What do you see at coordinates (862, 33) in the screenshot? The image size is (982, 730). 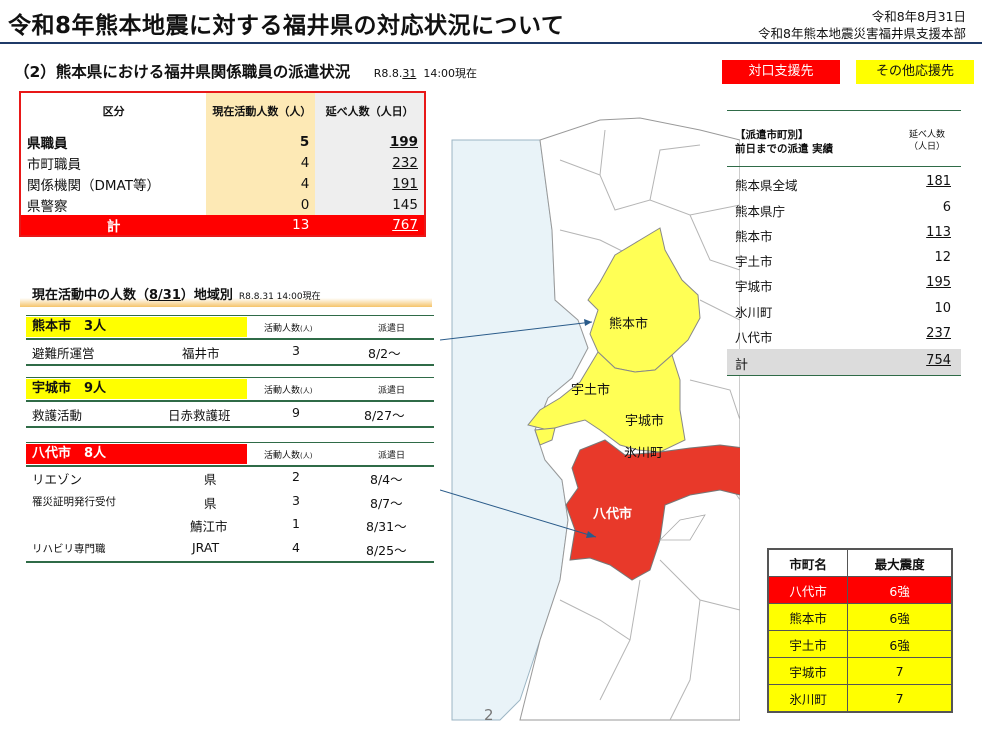 I see `header-org: 令和8年熊本地震災害福井県支援本部` at bounding box center [862, 33].